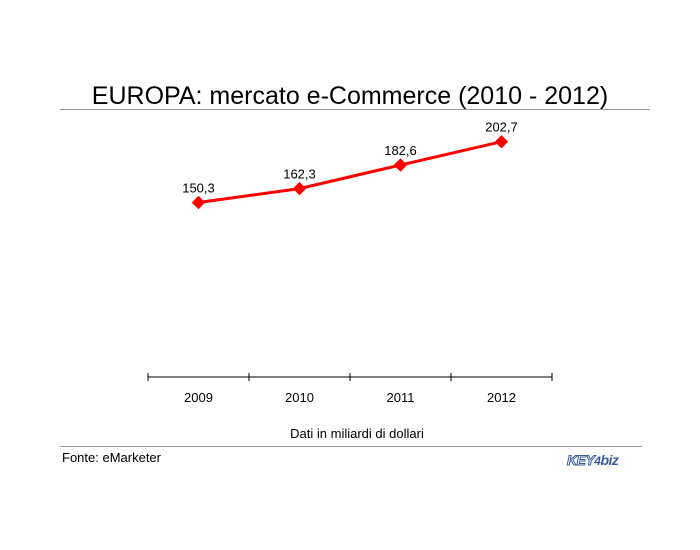 The width and height of the screenshot is (700, 550). I want to click on title-divider, so click(355, 109).